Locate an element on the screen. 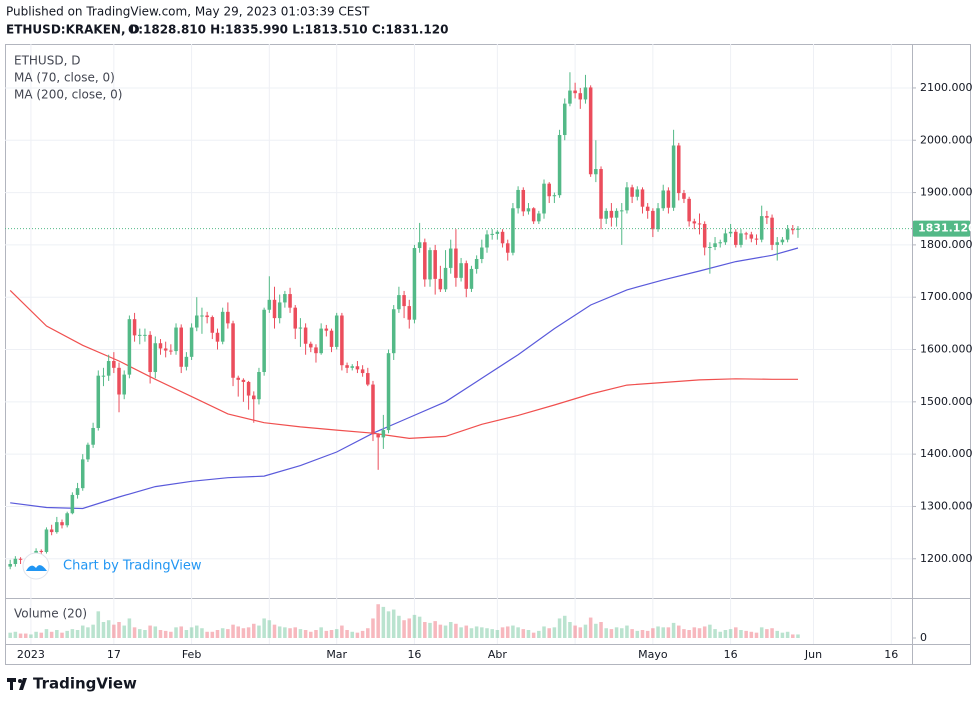 This screenshot has height=702, width=978. price-label: 1831.120 is located at coordinates (947, 228).